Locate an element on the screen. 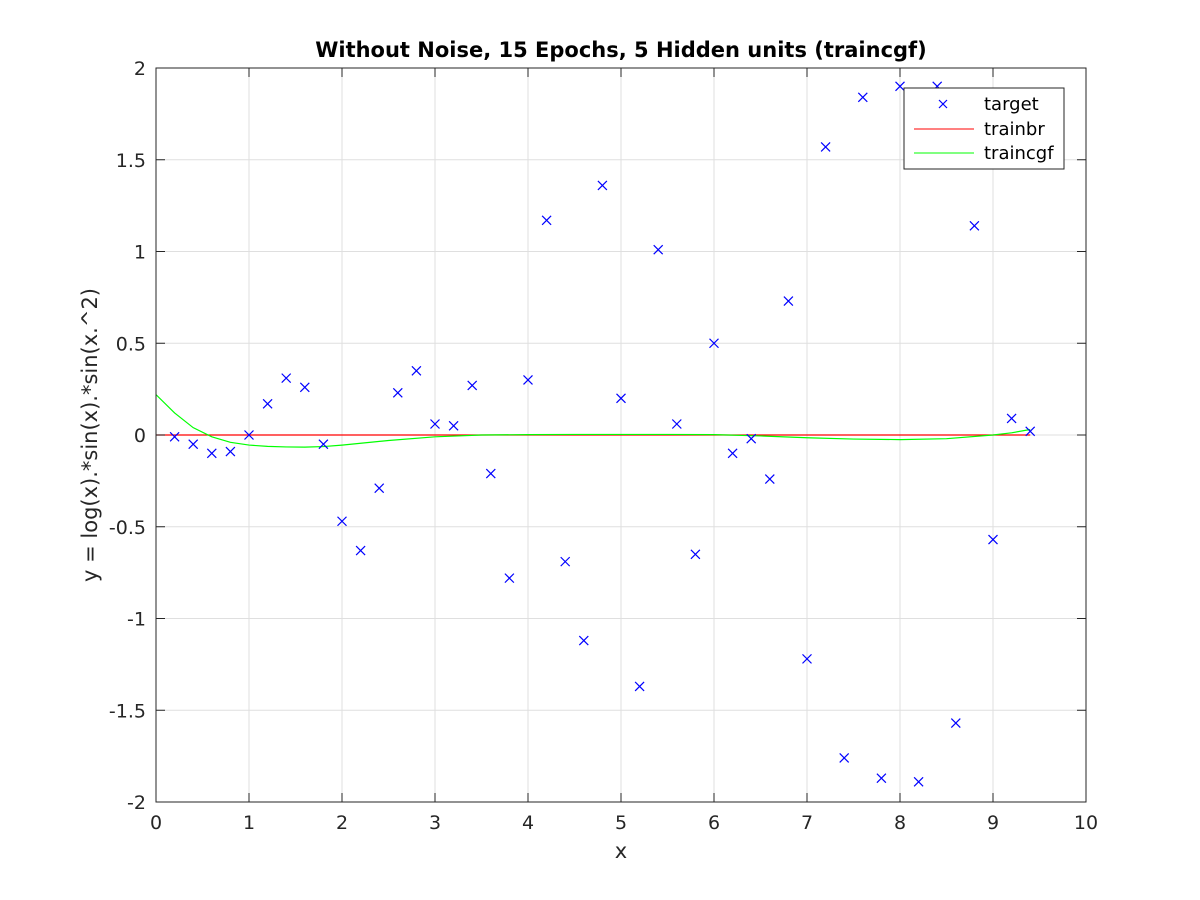  legend: target trainbr traincgf is located at coordinates (984, 128).